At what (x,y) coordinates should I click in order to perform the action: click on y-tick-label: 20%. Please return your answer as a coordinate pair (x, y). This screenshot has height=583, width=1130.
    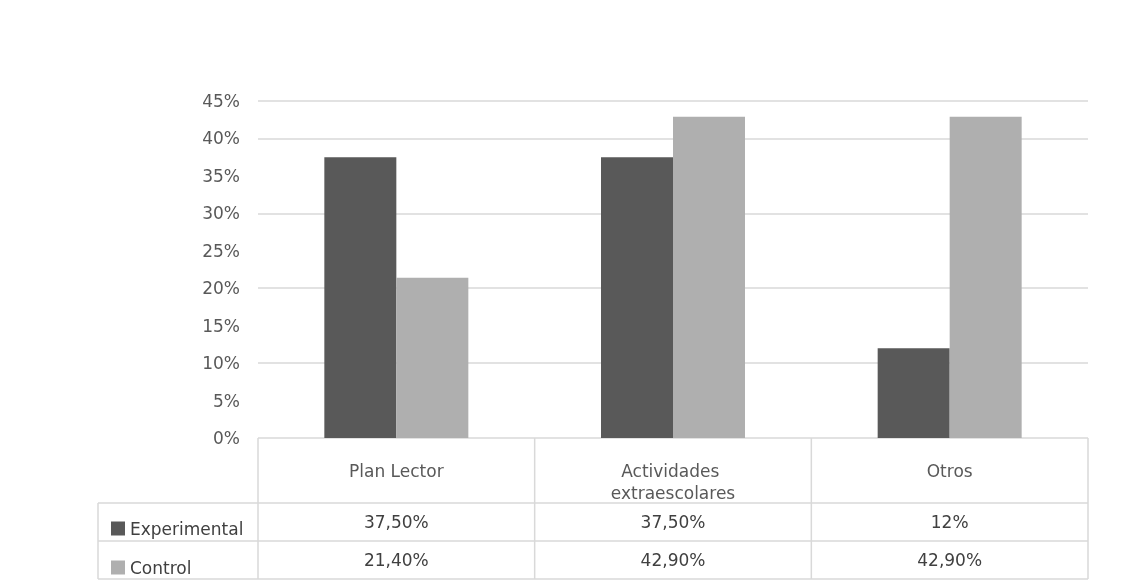
    Looking at the image, I should click on (221, 288).